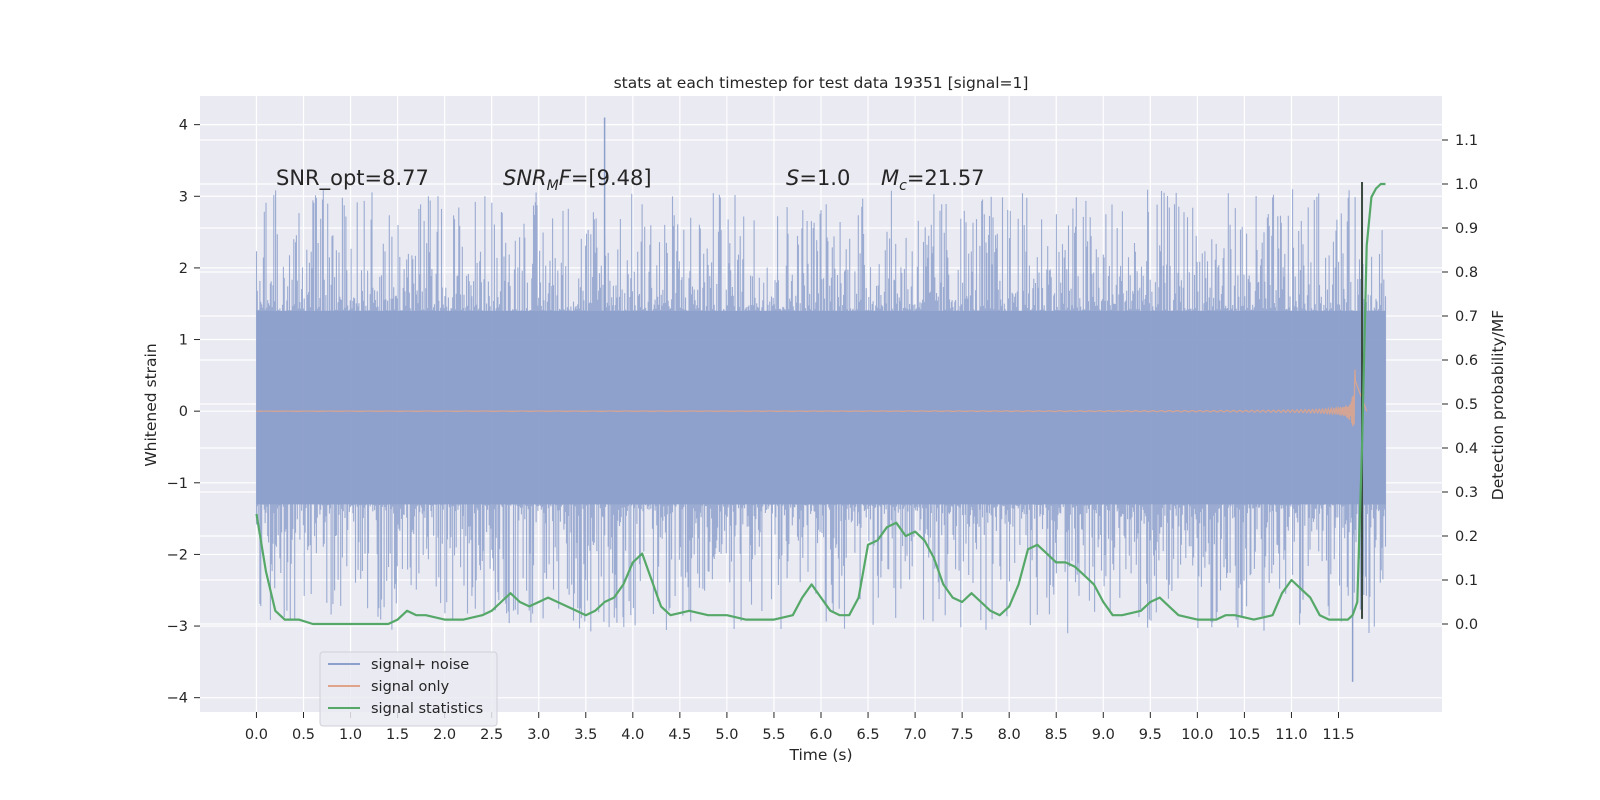 This screenshot has height=800, width=1600. Describe the element at coordinates (1056, 735) in the screenshot. I see `x-tick-label: 8.5` at that location.